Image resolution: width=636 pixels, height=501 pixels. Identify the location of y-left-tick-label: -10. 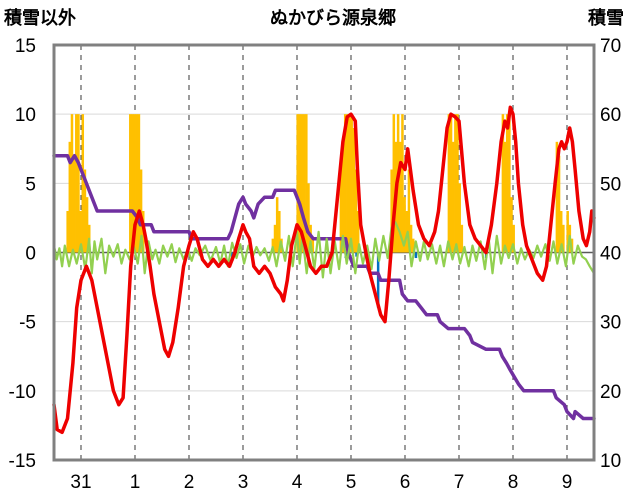
(22, 392).